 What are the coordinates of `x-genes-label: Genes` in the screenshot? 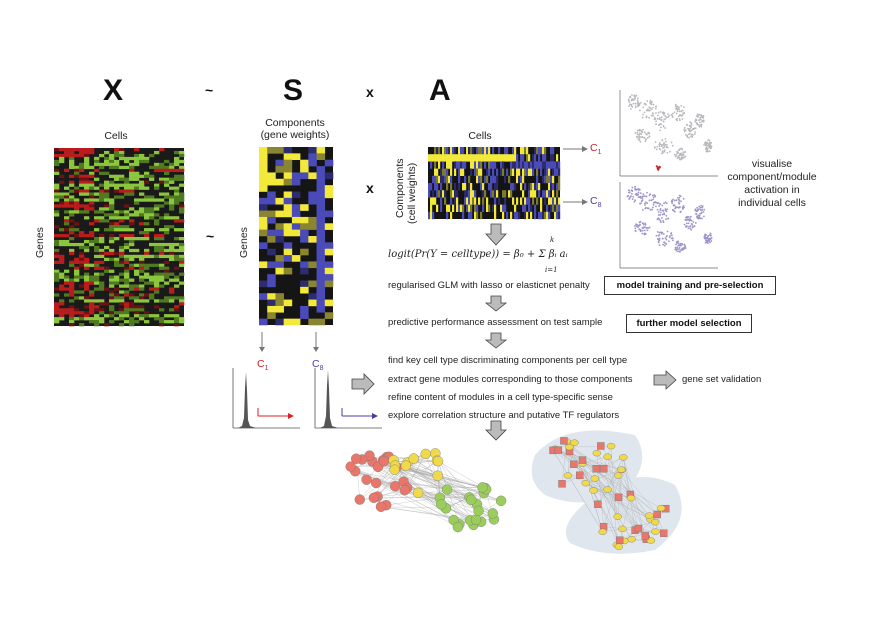 It's located at (40, 242).